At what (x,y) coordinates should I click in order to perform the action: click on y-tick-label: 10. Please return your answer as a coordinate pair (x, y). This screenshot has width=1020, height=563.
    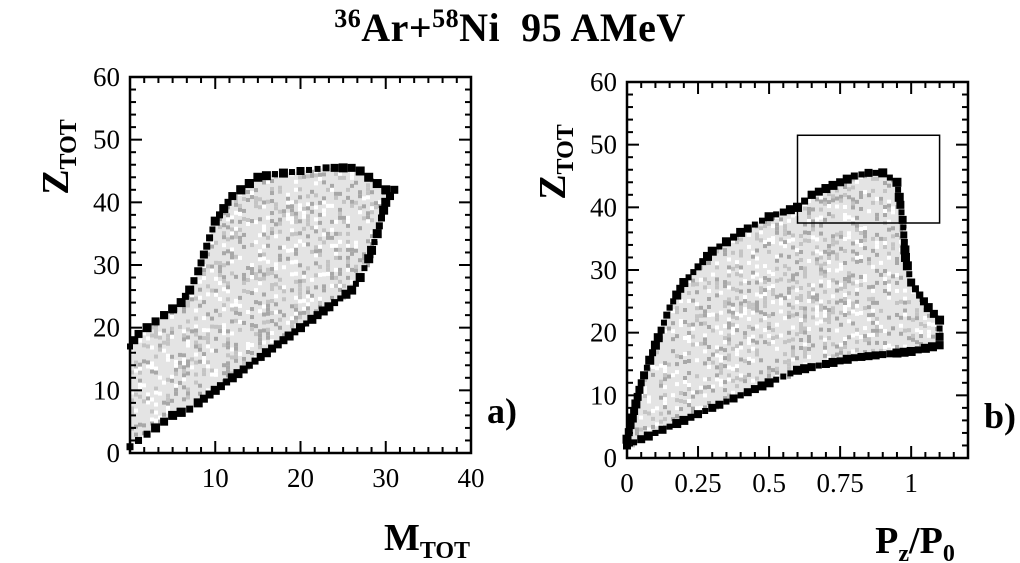
    Looking at the image, I should click on (603, 395).